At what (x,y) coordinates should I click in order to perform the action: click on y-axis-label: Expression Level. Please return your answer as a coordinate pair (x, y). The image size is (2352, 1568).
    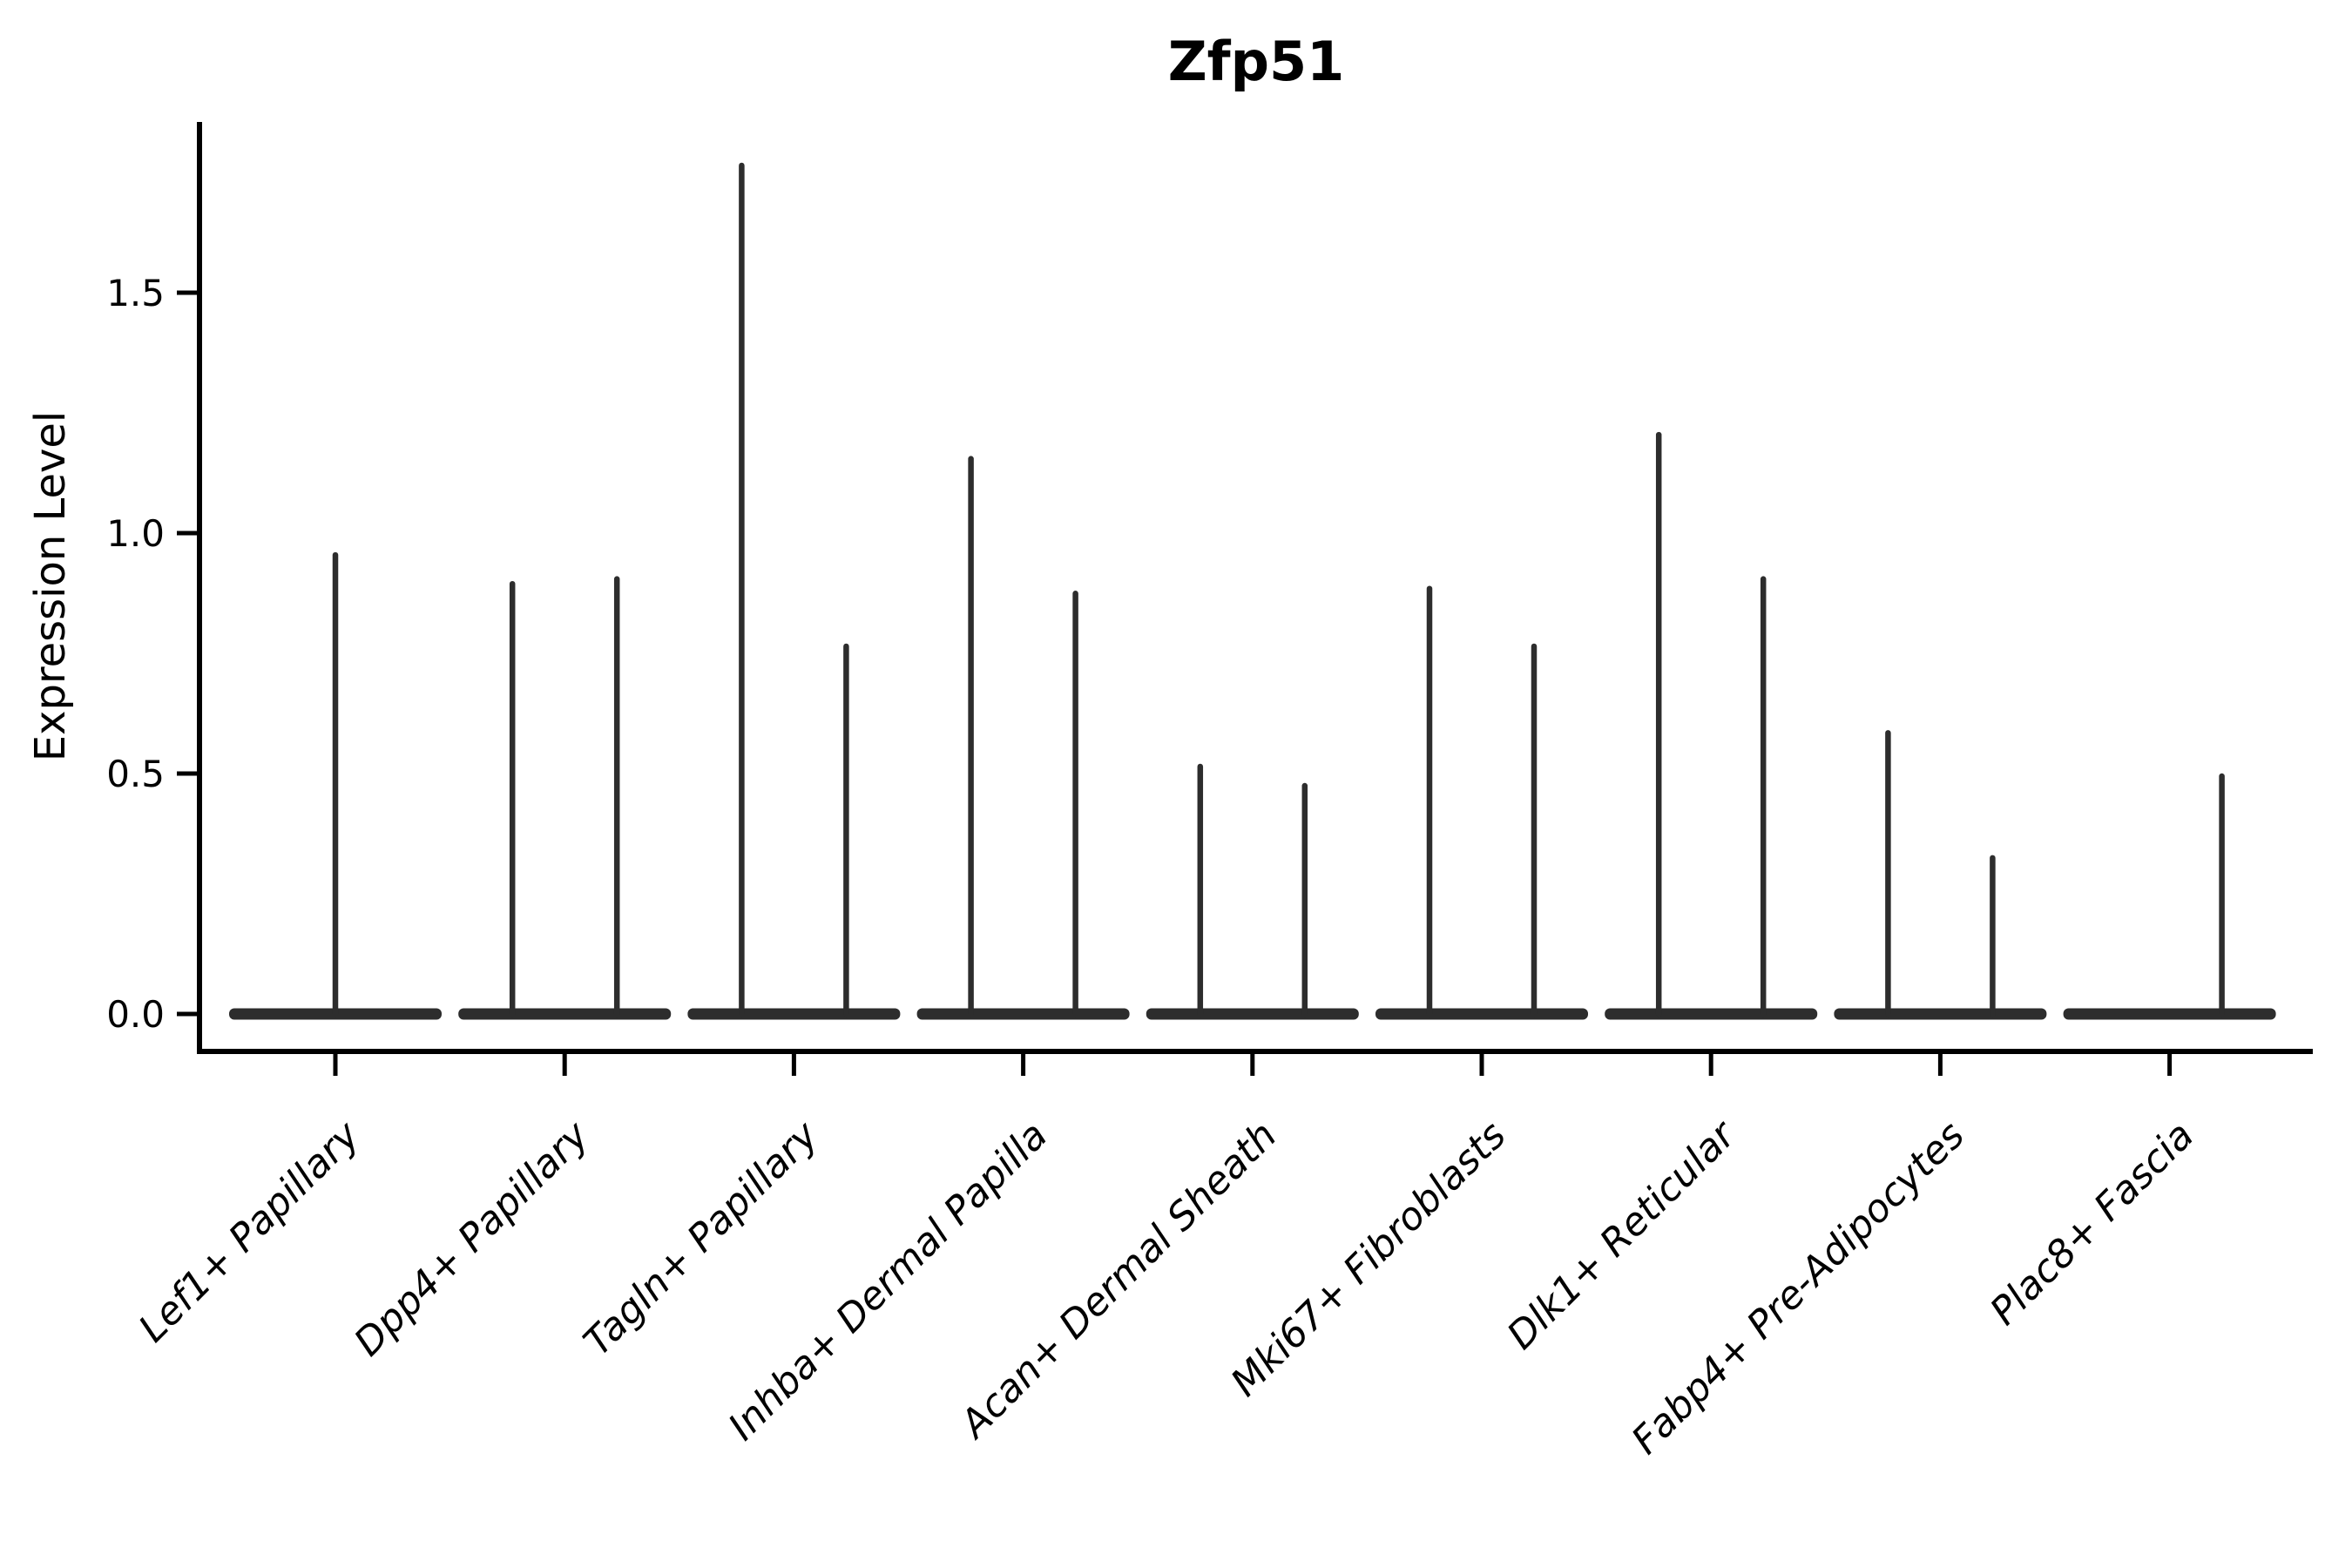
    Looking at the image, I should click on (50, 586).